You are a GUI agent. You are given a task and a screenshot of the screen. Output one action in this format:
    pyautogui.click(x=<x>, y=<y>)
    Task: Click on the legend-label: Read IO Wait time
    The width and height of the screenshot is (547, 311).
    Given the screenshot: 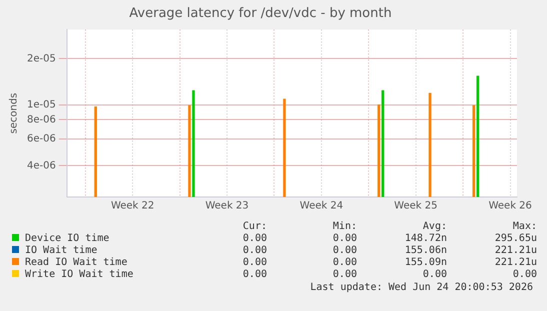 What is the action you would take?
    pyautogui.click(x=76, y=262)
    